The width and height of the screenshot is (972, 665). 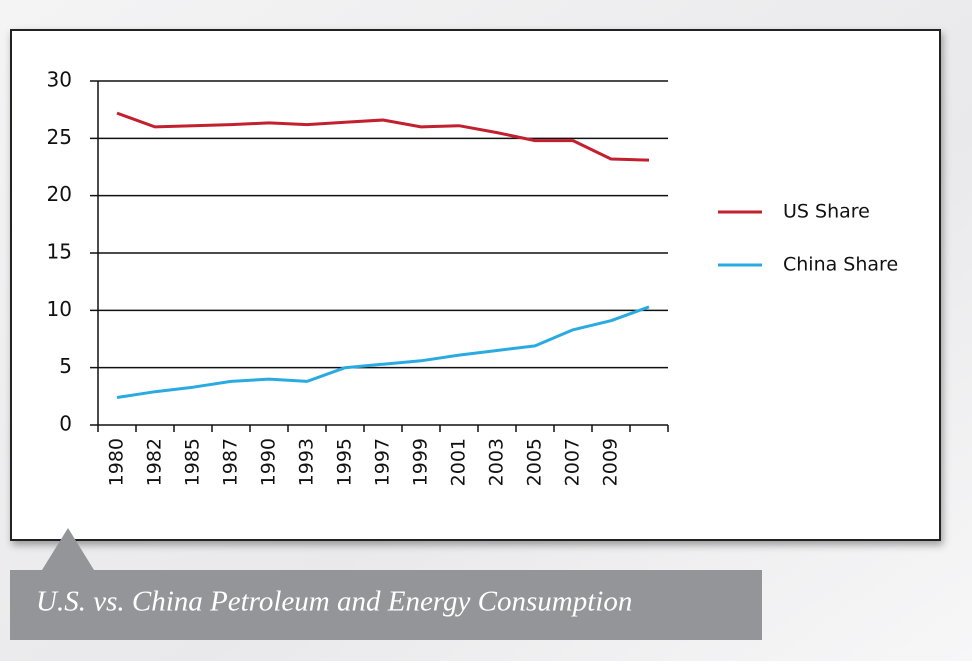 I want to click on x-tick-label: 2009, so click(x=611, y=462).